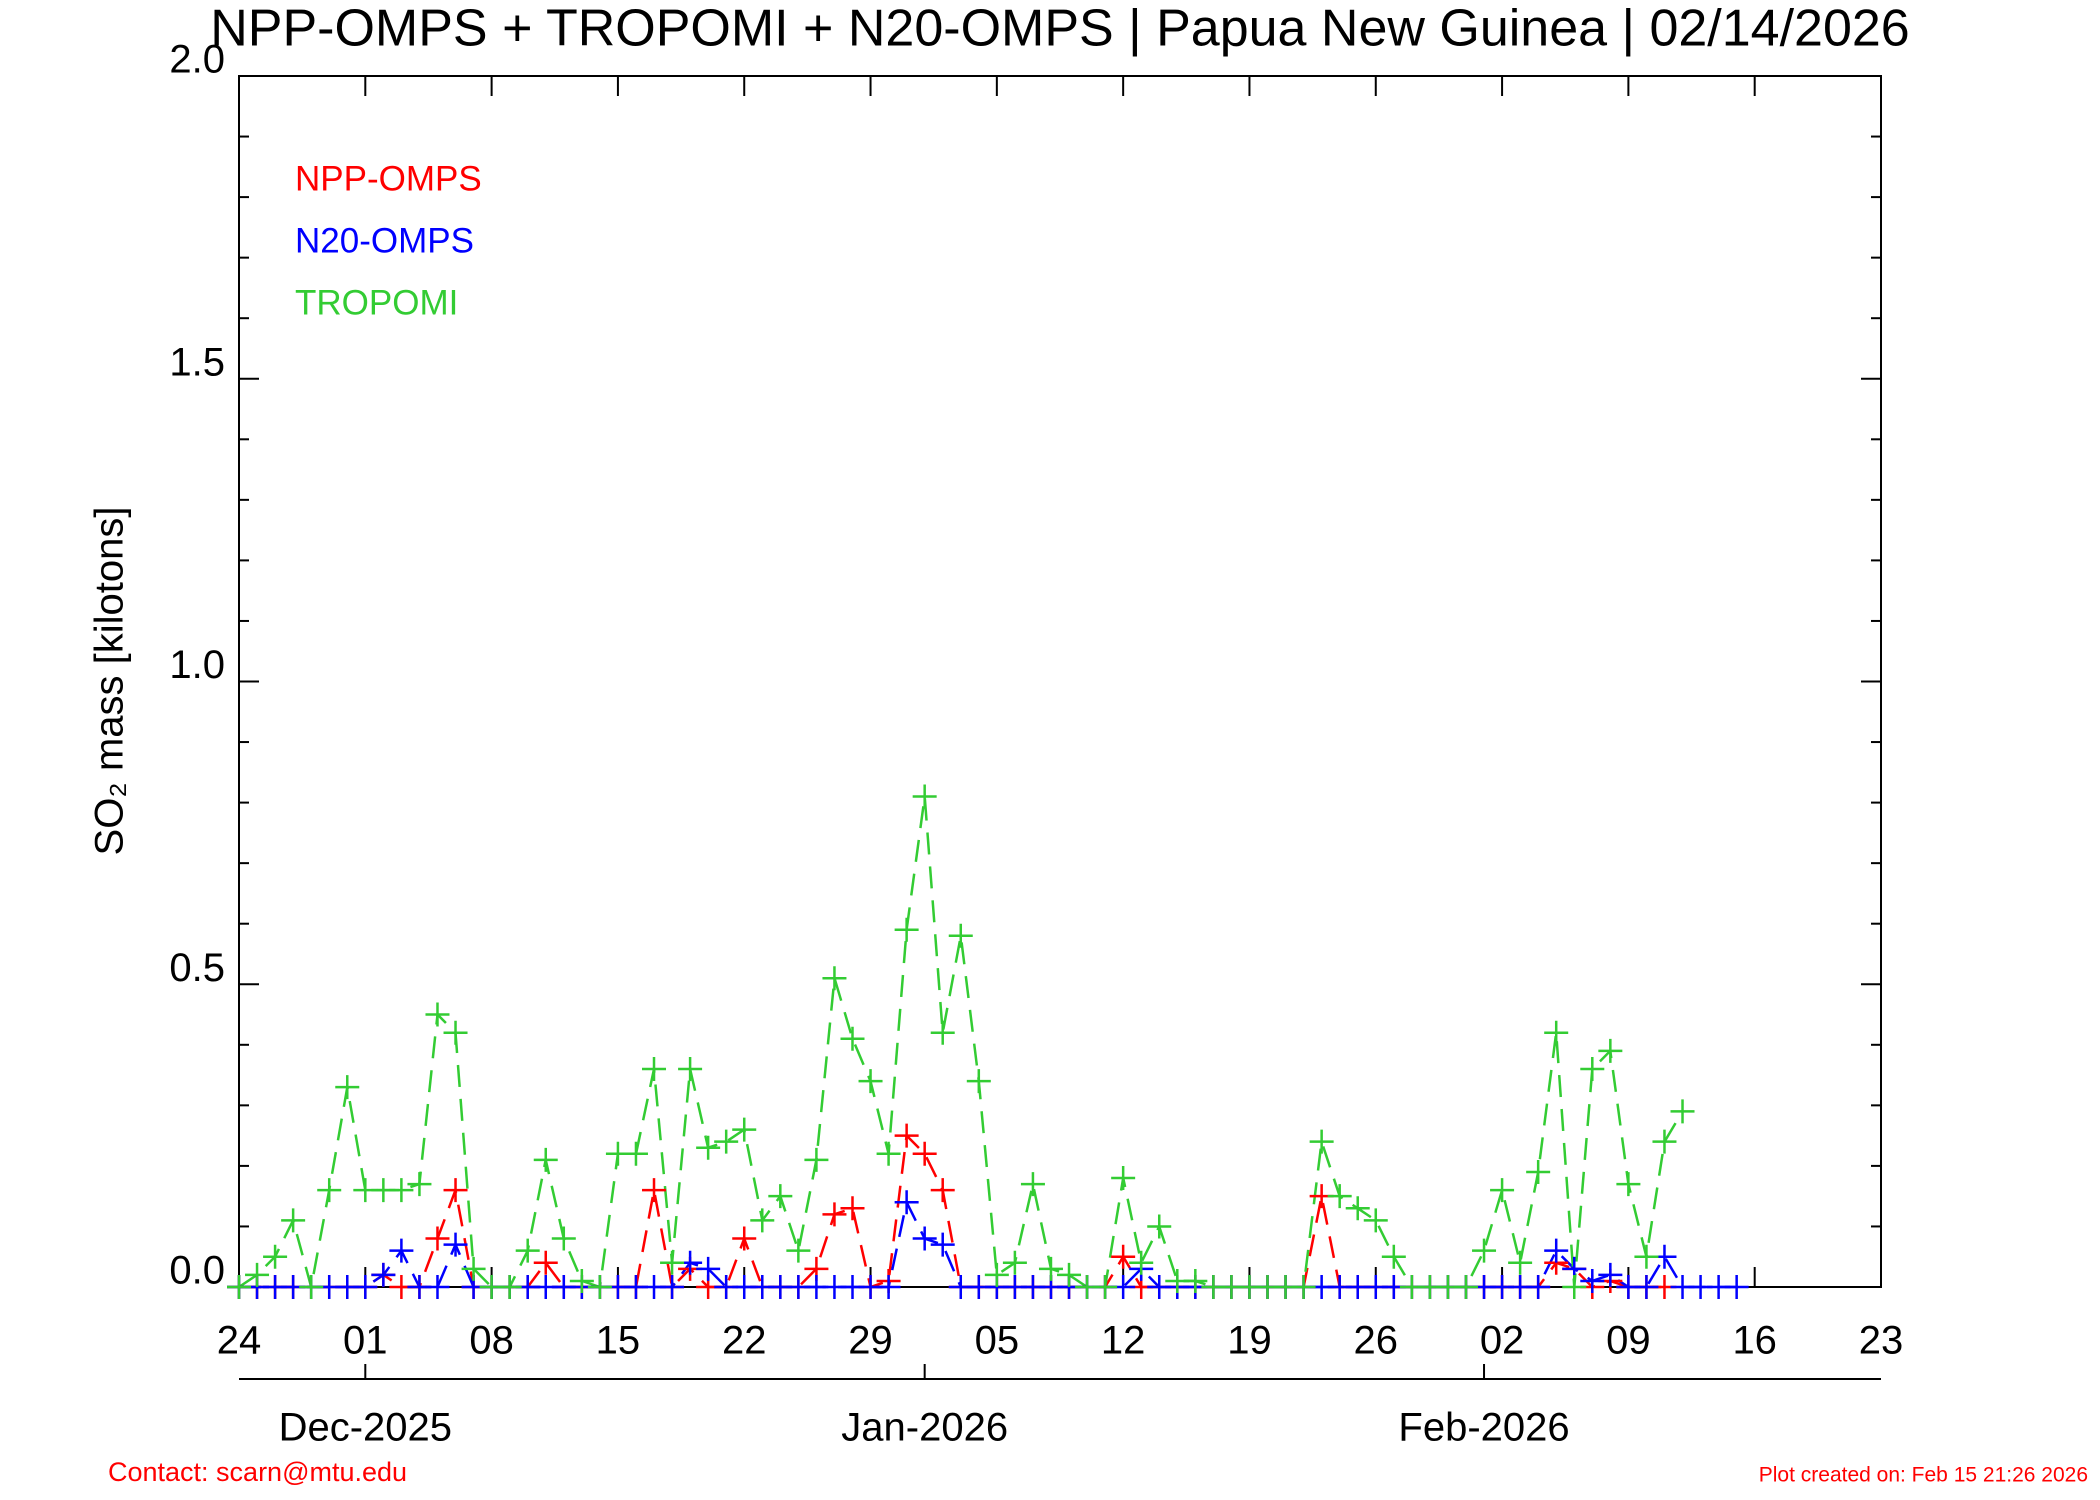  Describe the element at coordinates (1123, 1341) in the screenshot. I see `x-tick-label: 12` at that location.